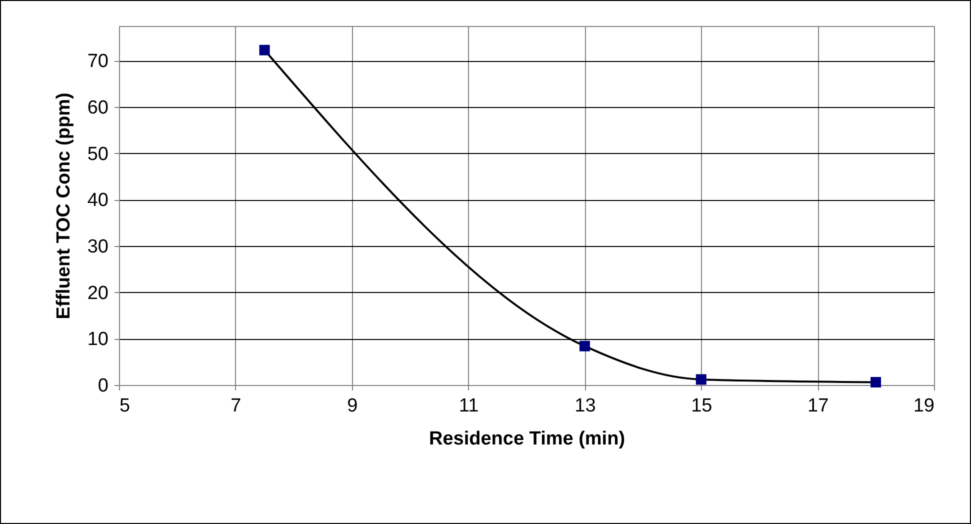 The height and width of the screenshot is (524, 971). Describe the element at coordinates (97, 154) in the screenshot. I see `y-tick-label: 50` at that location.